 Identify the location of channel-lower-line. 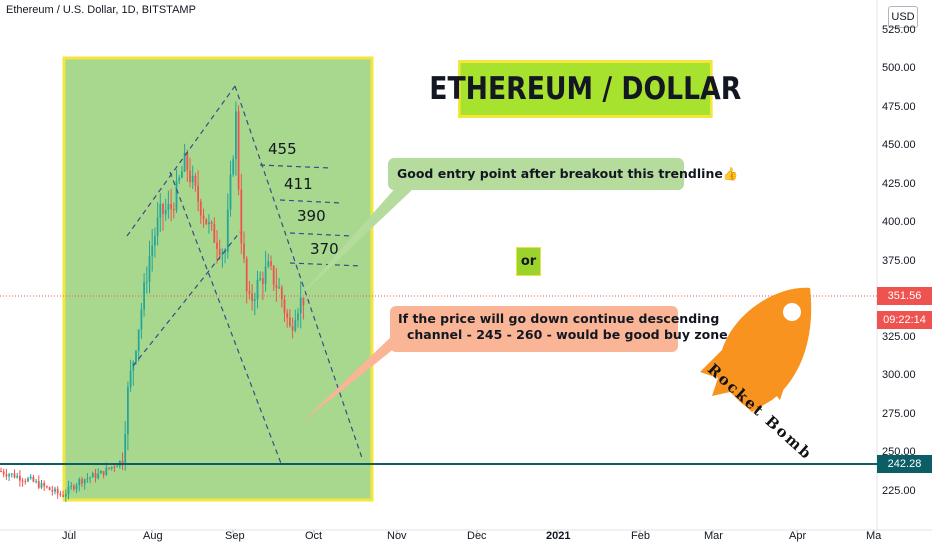
(226, 319).